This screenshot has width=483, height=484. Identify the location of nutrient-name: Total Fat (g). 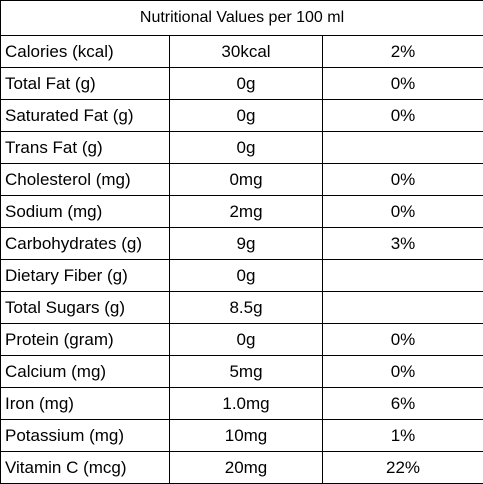
(85, 84).